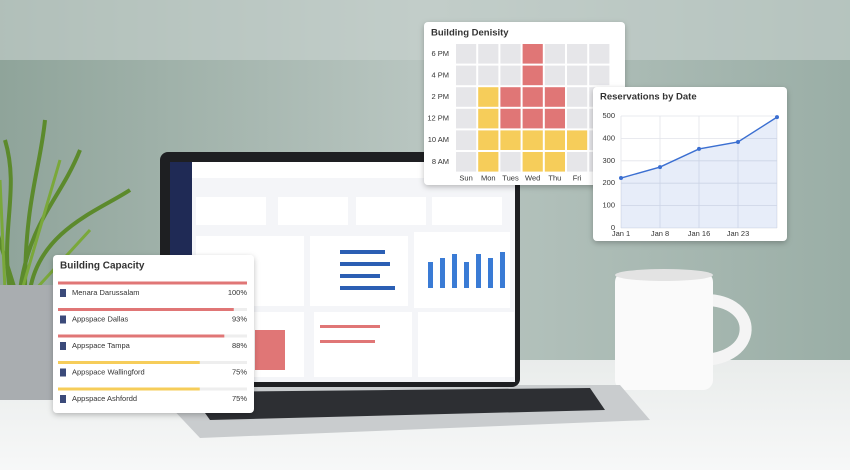 The height and width of the screenshot is (470, 850). Describe the element at coordinates (100, 318) in the screenshot. I see `building-name: Appspace Dallas` at that location.